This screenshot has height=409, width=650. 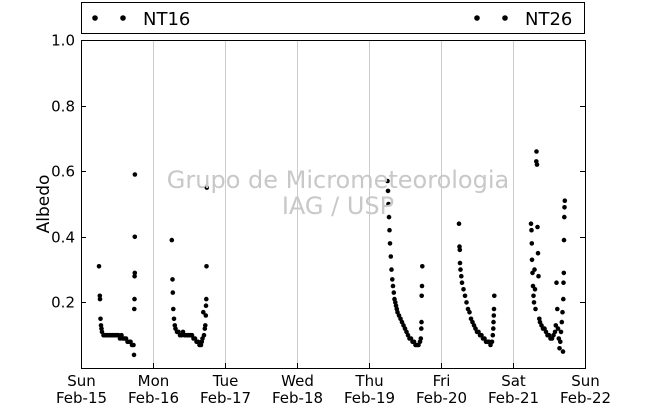 I want to click on x-tick-label-day: Wed, so click(x=297, y=381).